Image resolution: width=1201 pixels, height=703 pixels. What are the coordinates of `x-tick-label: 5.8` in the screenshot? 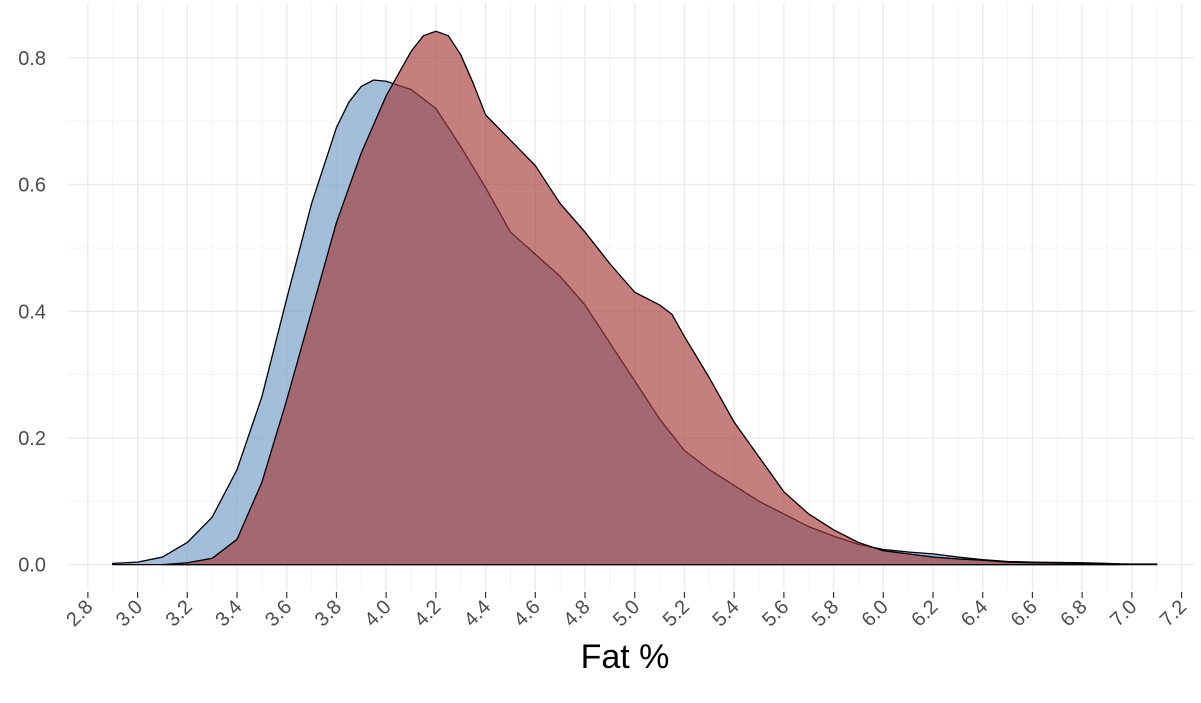 It's located at (825, 613).